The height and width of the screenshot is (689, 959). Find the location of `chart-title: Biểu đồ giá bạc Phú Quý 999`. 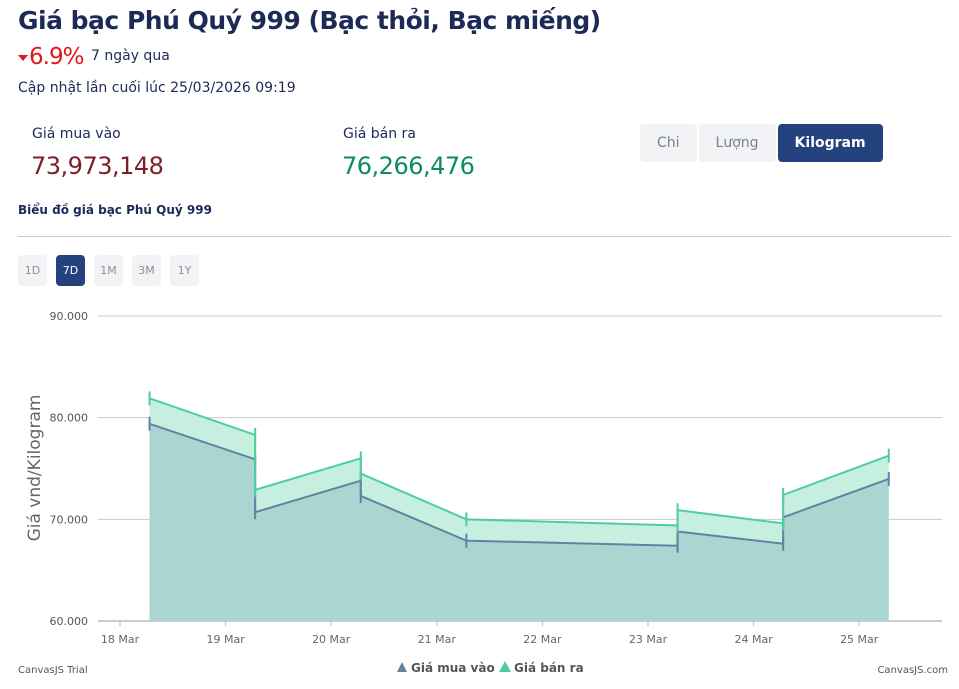

chart-title: Biểu đồ giá bạc Phú Quý 999 is located at coordinates (115, 210).